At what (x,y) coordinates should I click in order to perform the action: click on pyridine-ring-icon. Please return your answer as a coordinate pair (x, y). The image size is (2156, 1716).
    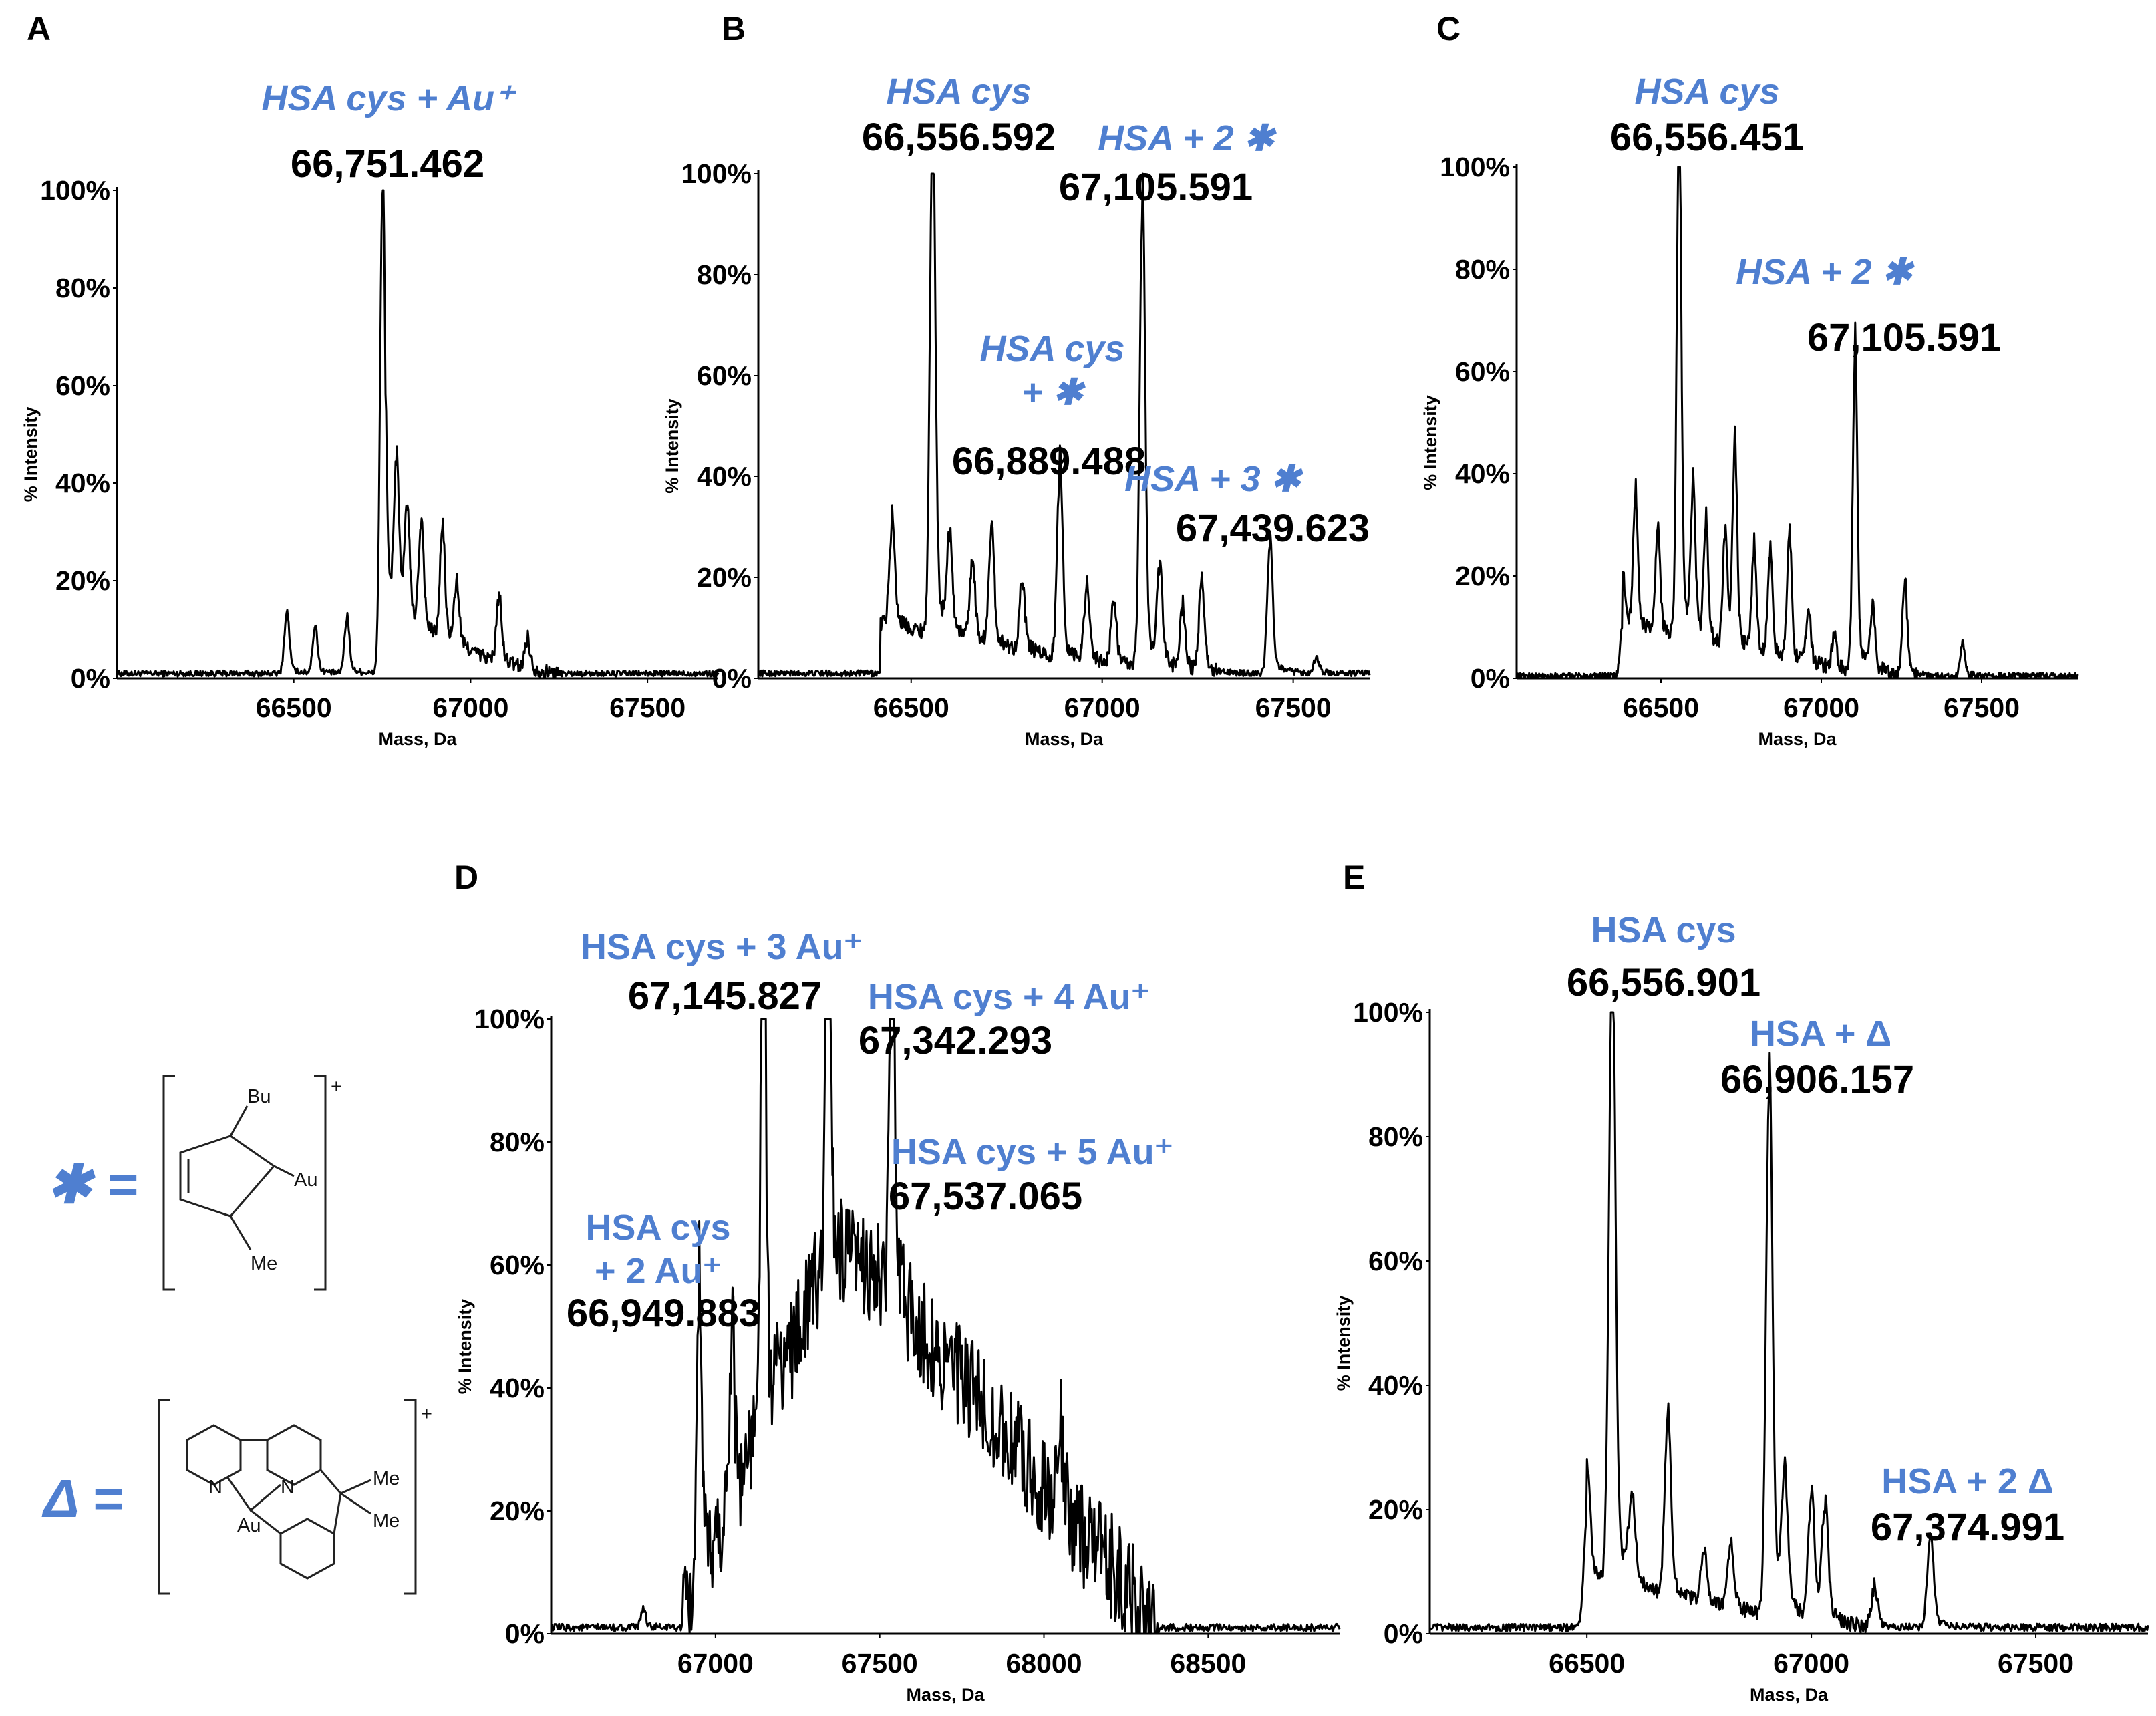
    Looking at the image, I should click on (214, 1455).